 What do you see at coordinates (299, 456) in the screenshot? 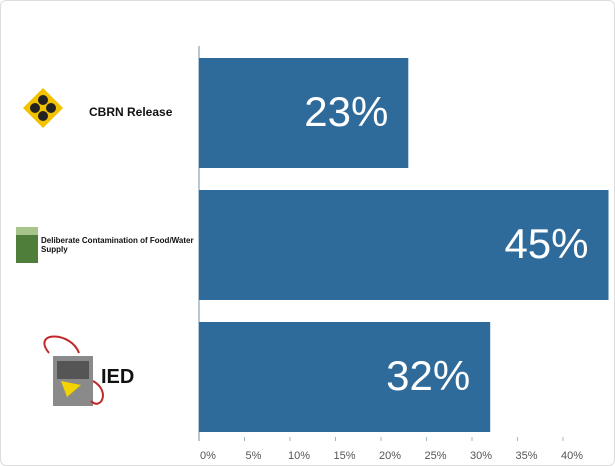
I see `x-tick-label: 10%` at bounding box center [299, 456].